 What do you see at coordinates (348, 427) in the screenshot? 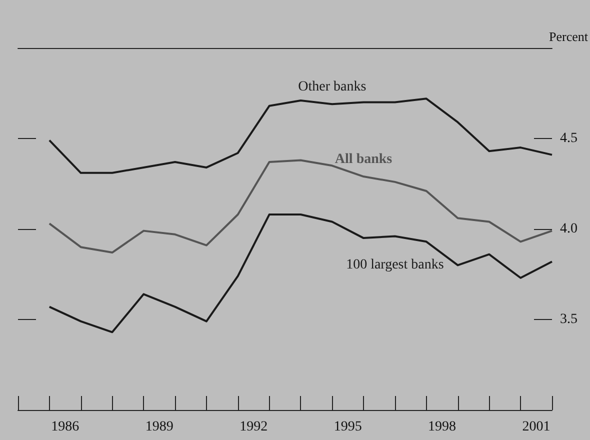
I see `x-tick-label: 1995` at bounding box center [348, 427].